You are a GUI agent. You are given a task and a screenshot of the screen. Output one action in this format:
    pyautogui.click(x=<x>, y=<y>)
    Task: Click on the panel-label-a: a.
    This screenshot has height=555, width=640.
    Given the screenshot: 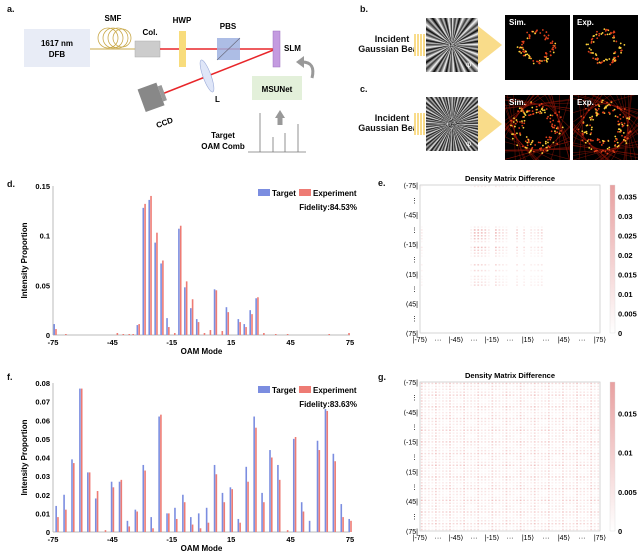 What is the action you would take?
    pyautogui.click(x=11, y=9)
    